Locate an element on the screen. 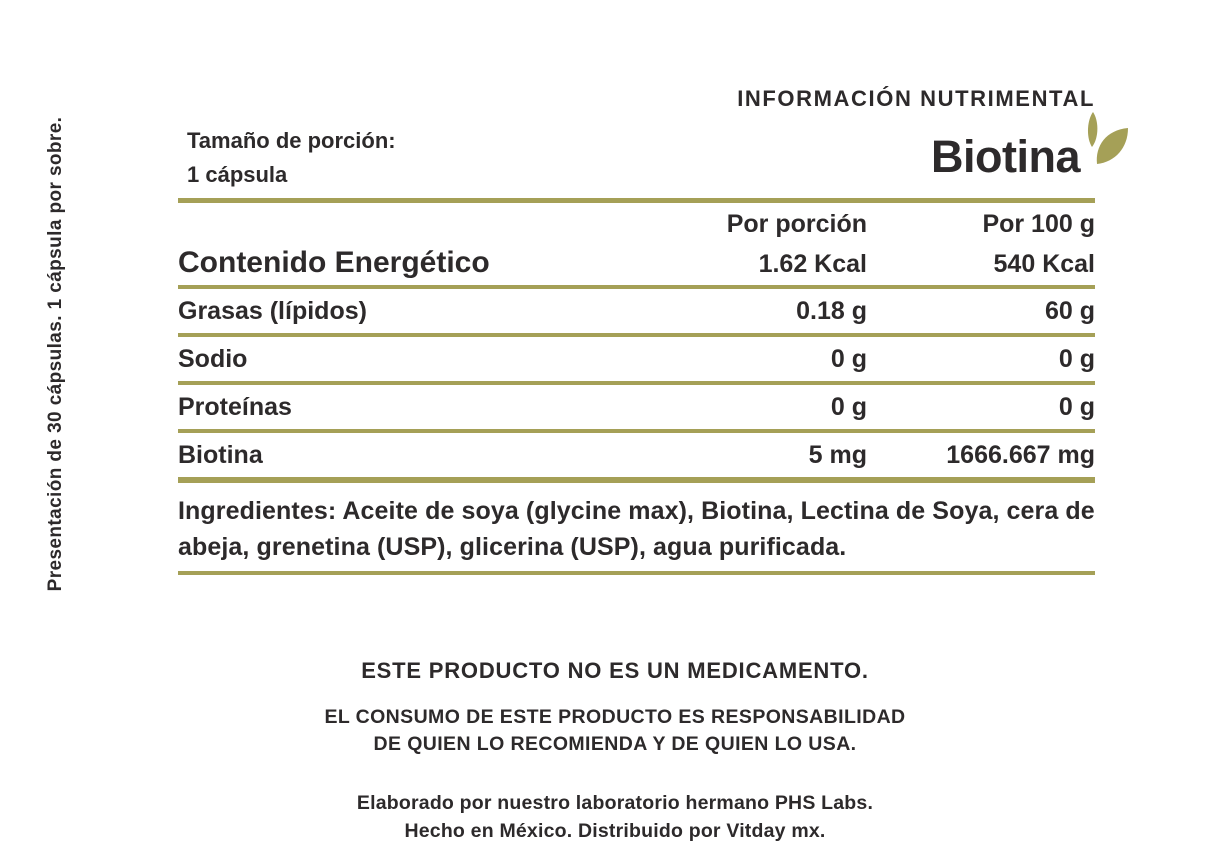 This screenshot has height=867, width=1225. table-row: Biotina 5 mg 1666.667 mg is located at coordinates (636, 455).